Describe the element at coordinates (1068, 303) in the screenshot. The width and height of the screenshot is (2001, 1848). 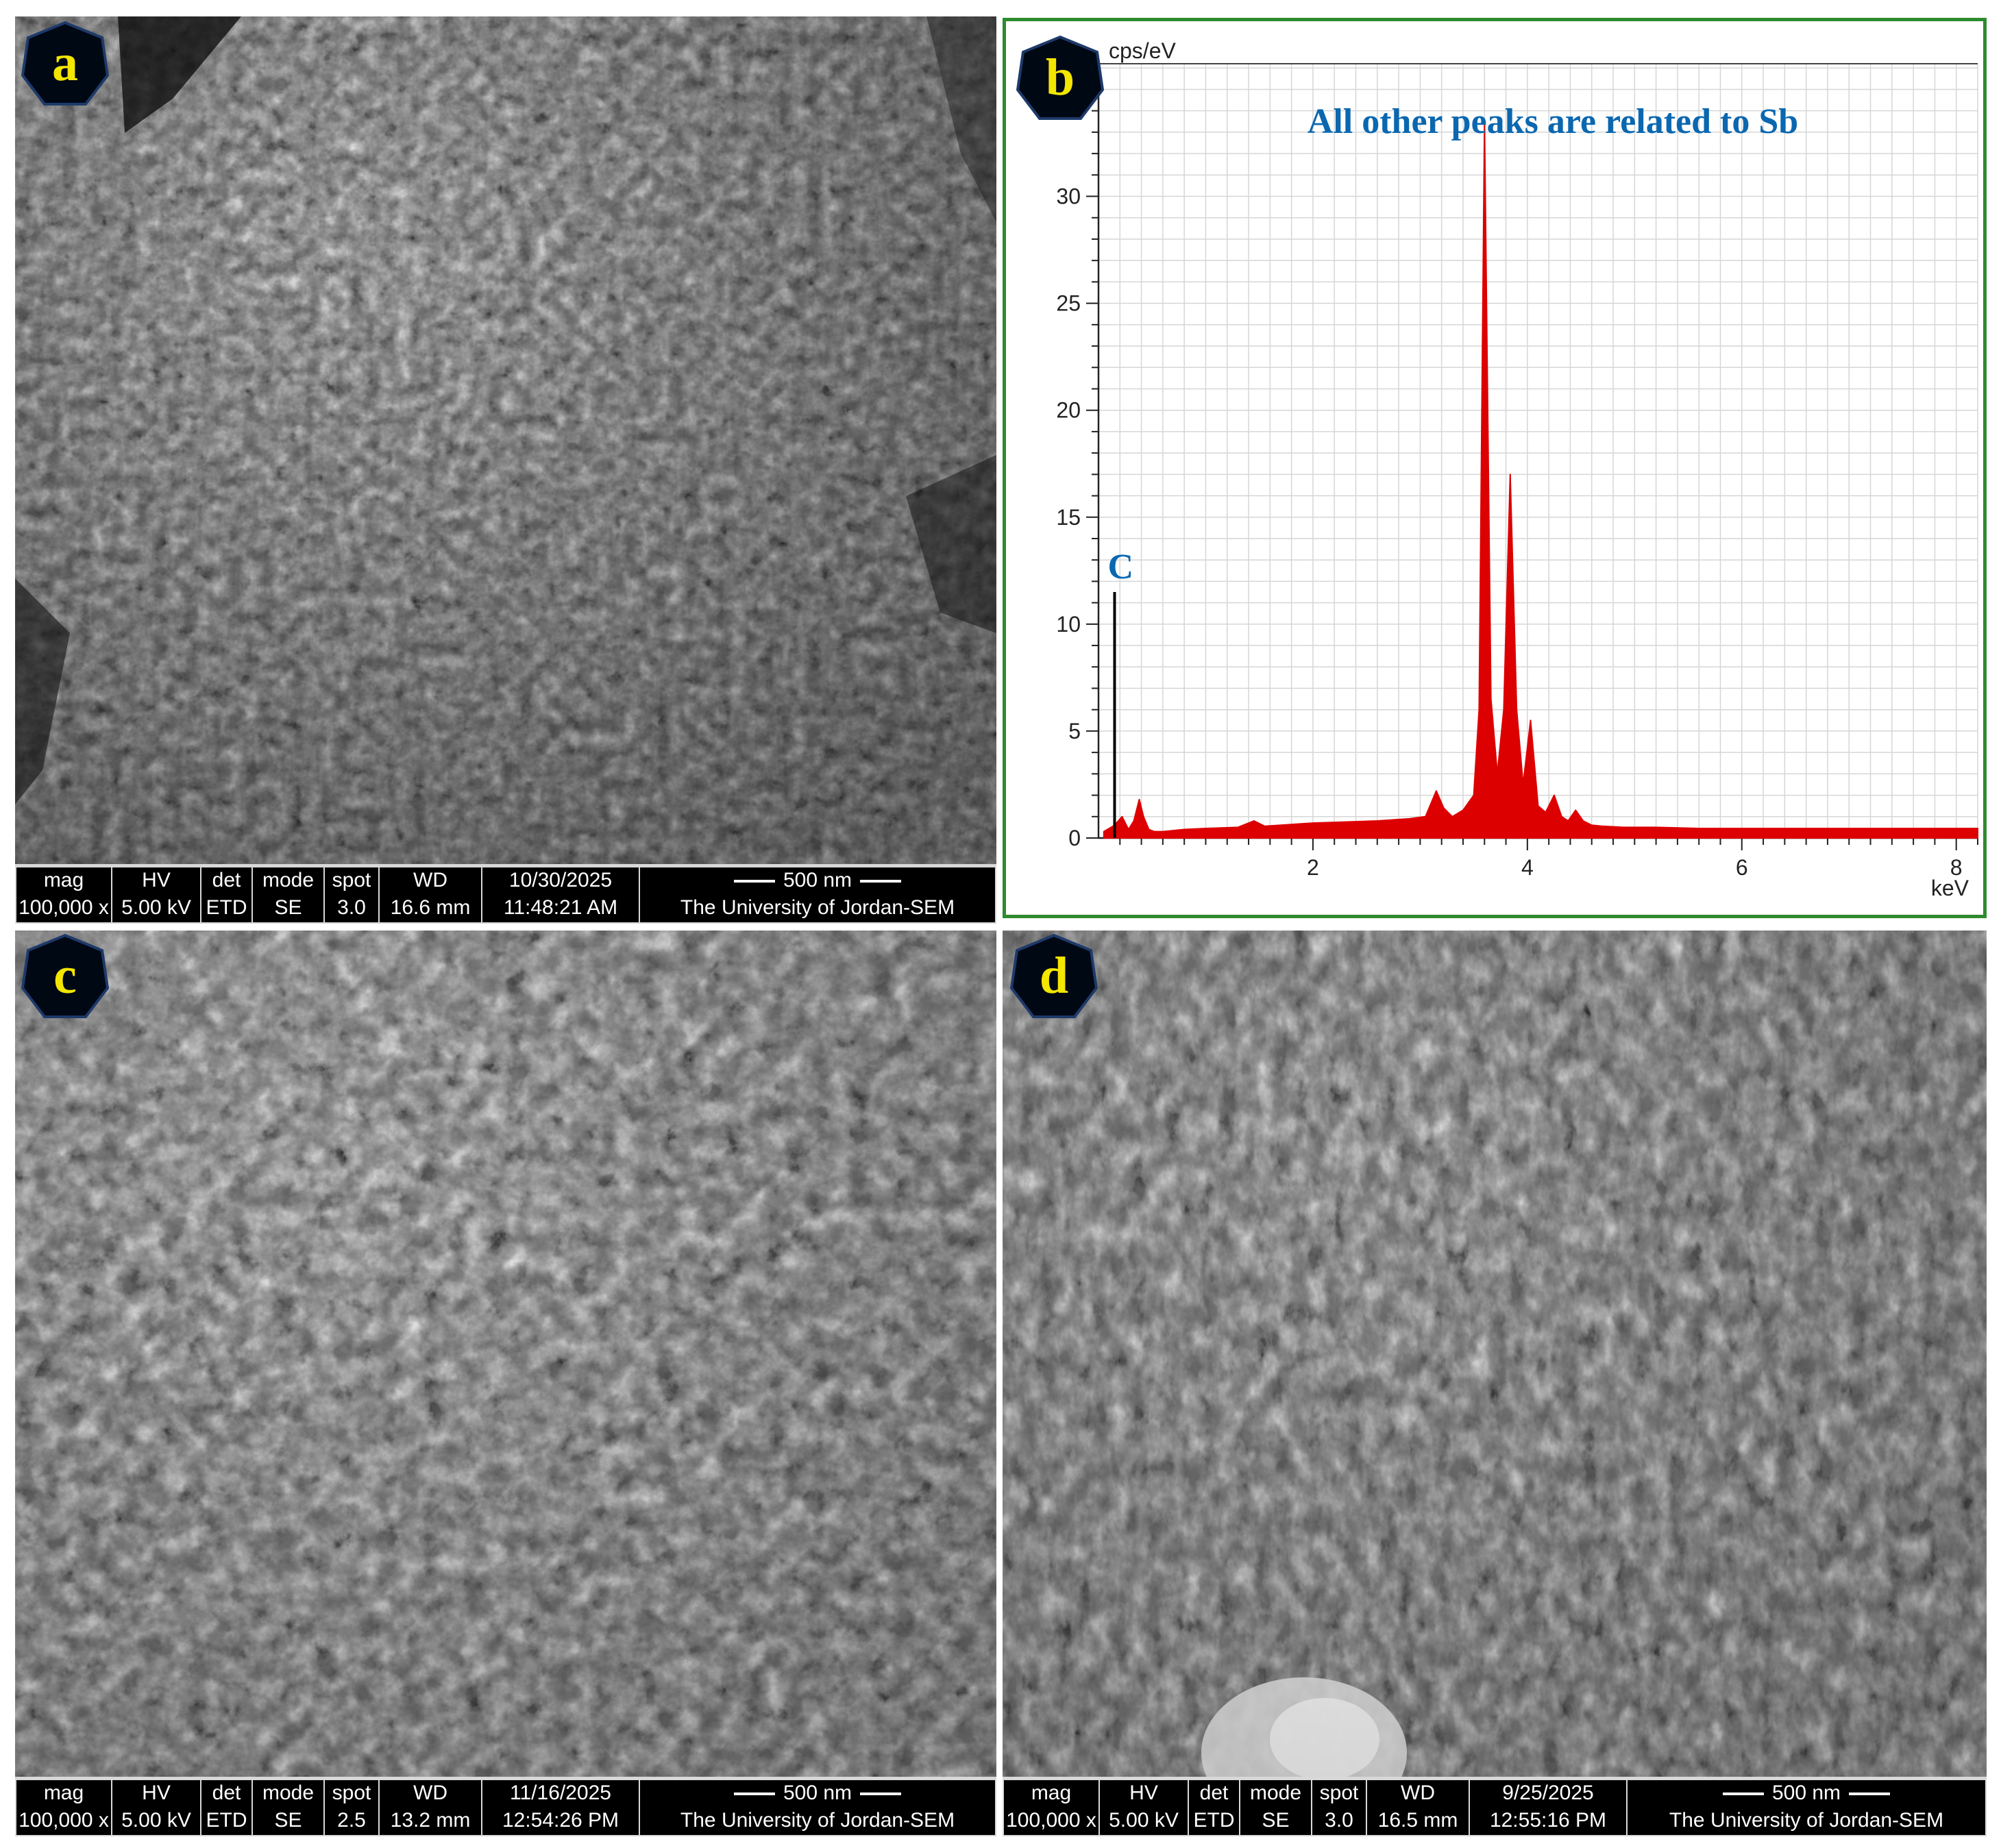
I see `y-tick-label: 25` at that location.